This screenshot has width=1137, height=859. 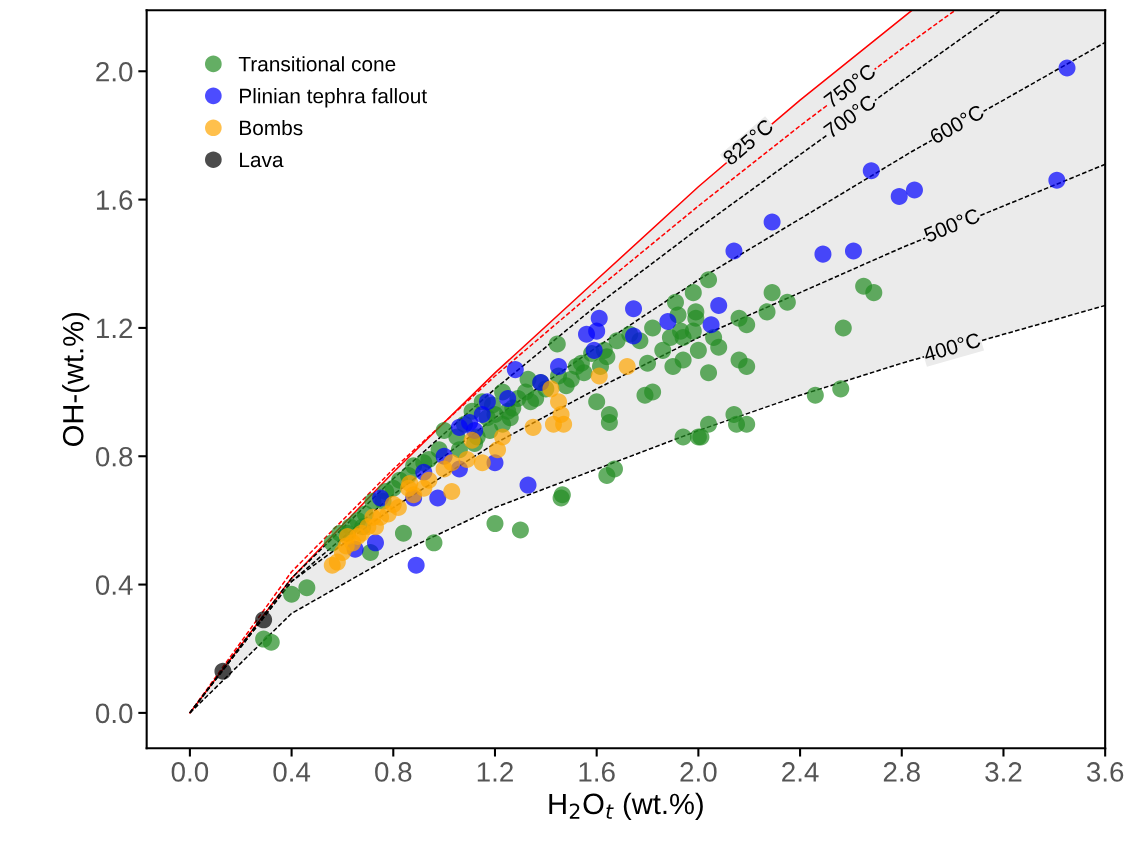 What do you see at coordinates (800, 772) in the screenshot?
I see `x-tick-label: 2.4` at bounding box center [800, 772].